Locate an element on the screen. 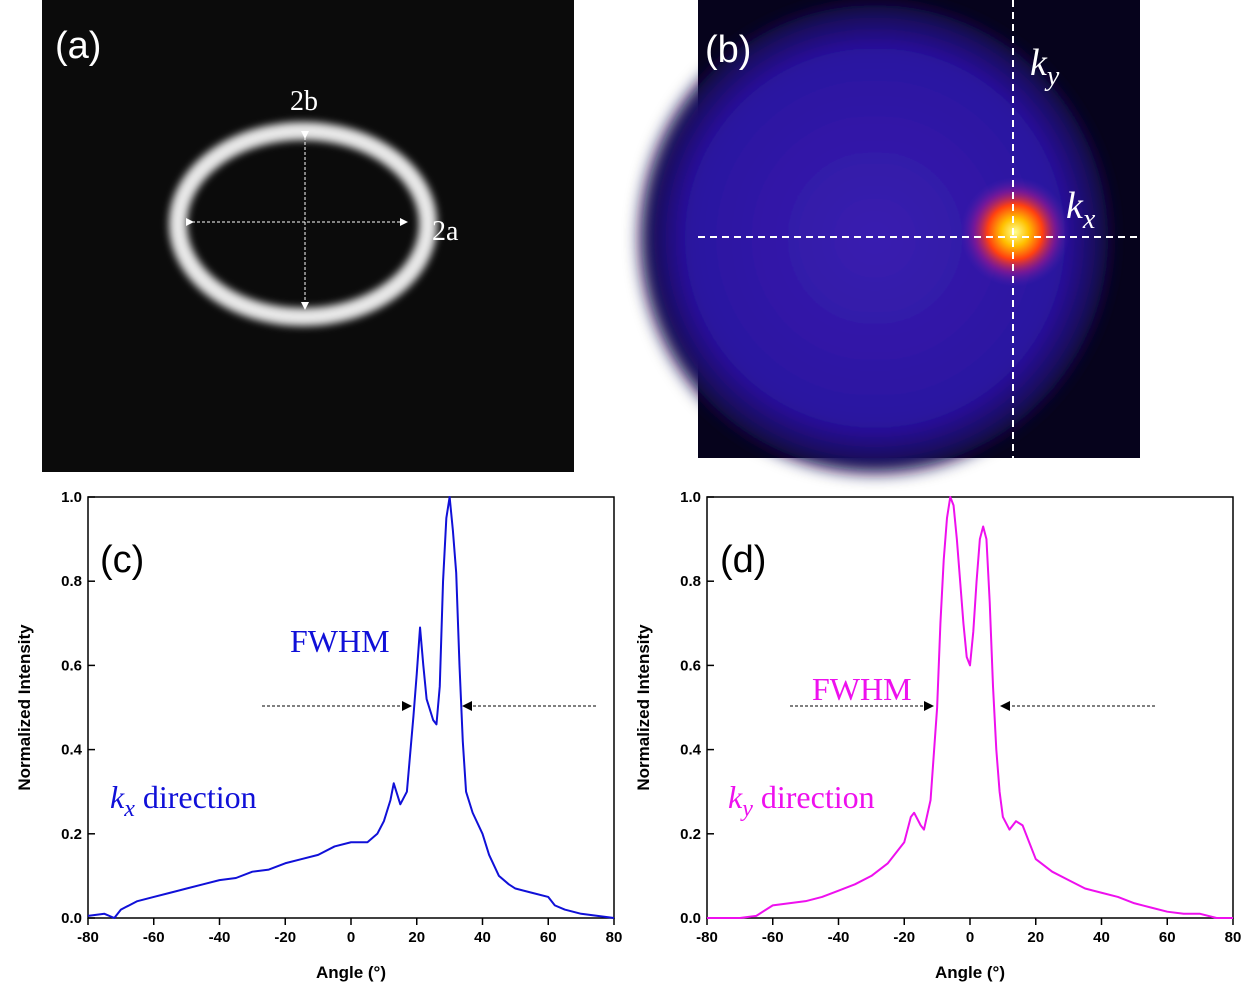  height-label: 2b is located at coordinates (304, 101).